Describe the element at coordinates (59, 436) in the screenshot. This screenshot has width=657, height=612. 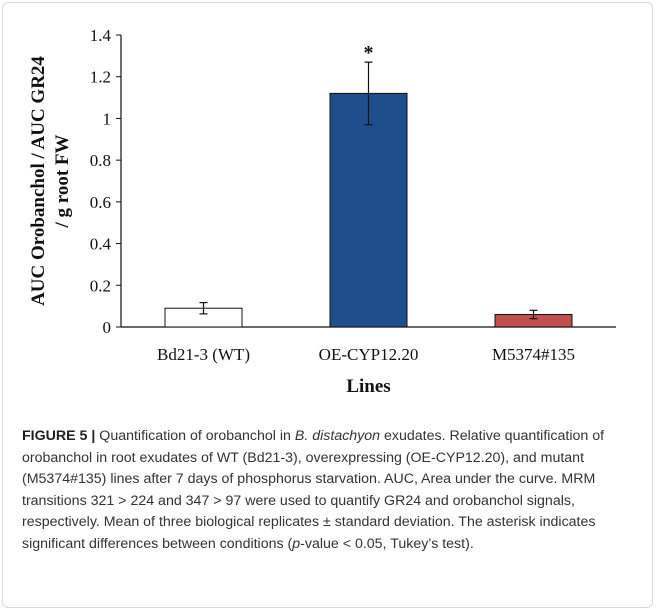
I see `caption-label: FIGURE 5 |` at that location.